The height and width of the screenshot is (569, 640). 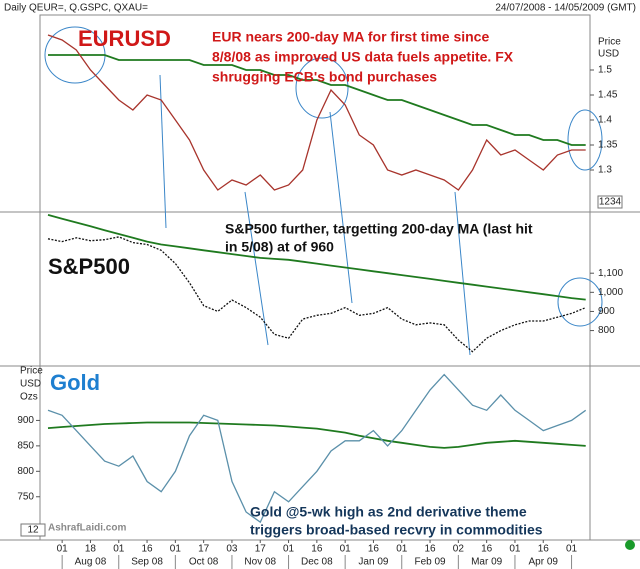 What do you see at coordinates (91, 549) in the screenshot?
I see `x-tick-label: 18` at bounding box center [91, 549].